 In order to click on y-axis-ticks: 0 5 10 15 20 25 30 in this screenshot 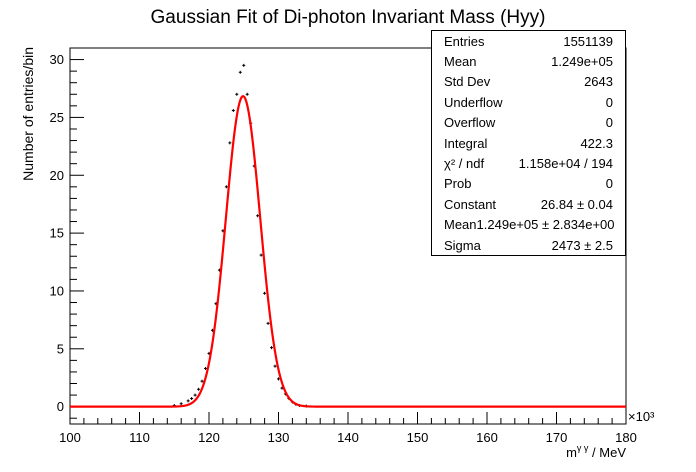, I will do `click(67, 233)`.